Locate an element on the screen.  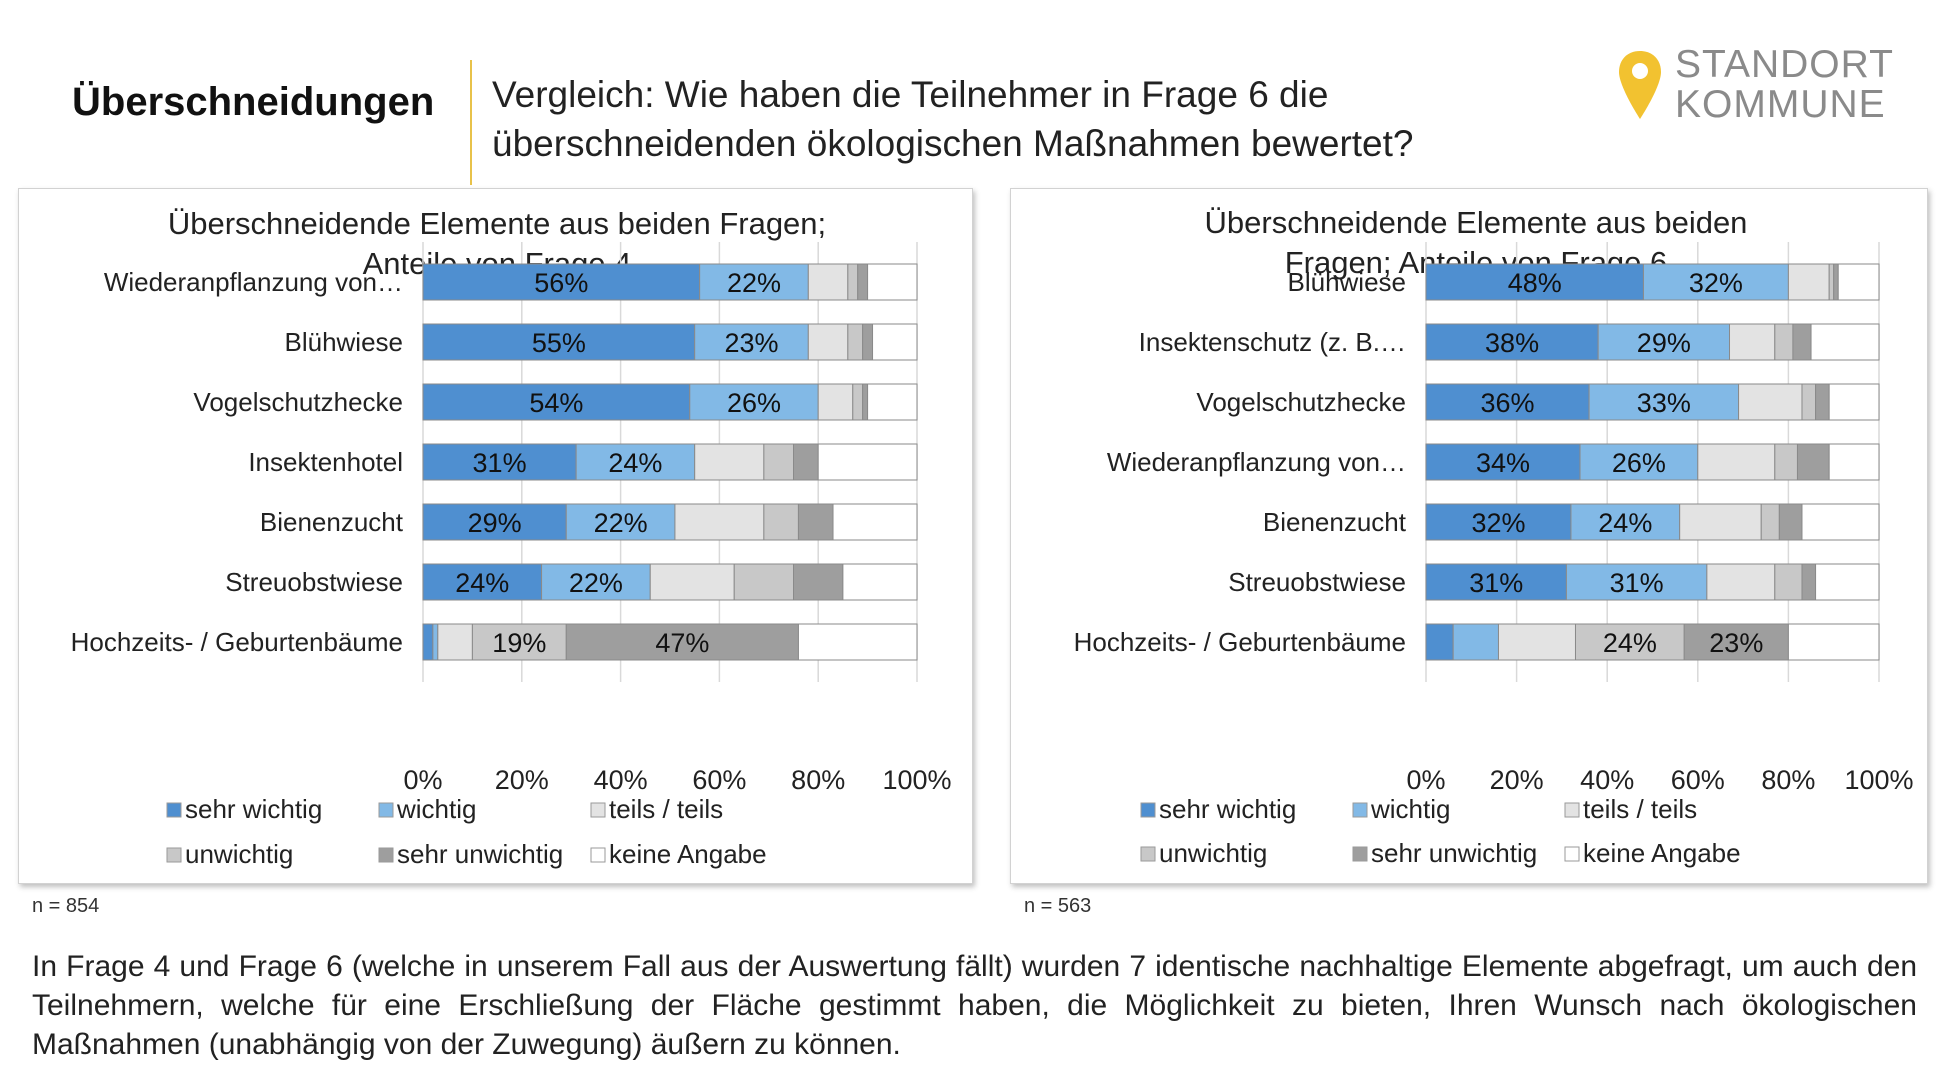
data-label: 26% is located at coordinates (1639, 463).